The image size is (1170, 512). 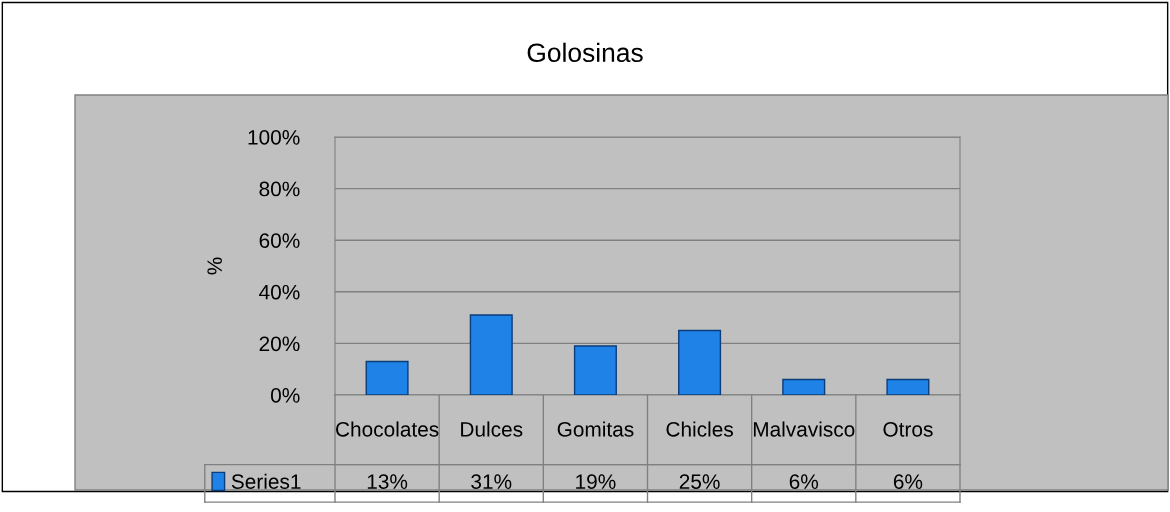 What do you see at coordinates (266, 481) in the screenshot?
I see `legend-label: Series1` at bounding box center [266, 481].